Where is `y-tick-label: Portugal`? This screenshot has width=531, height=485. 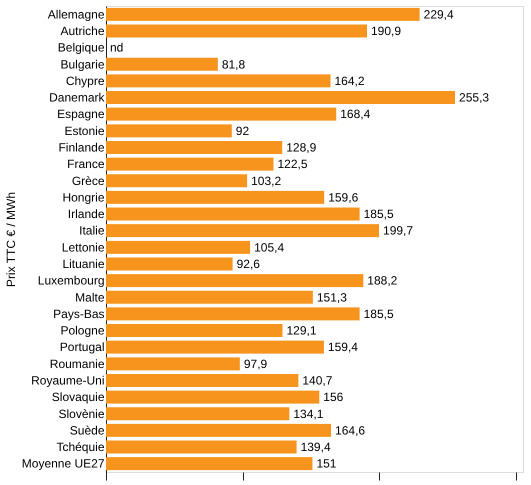 y-tick-label: Portugal is located at coordinates (82, 347).